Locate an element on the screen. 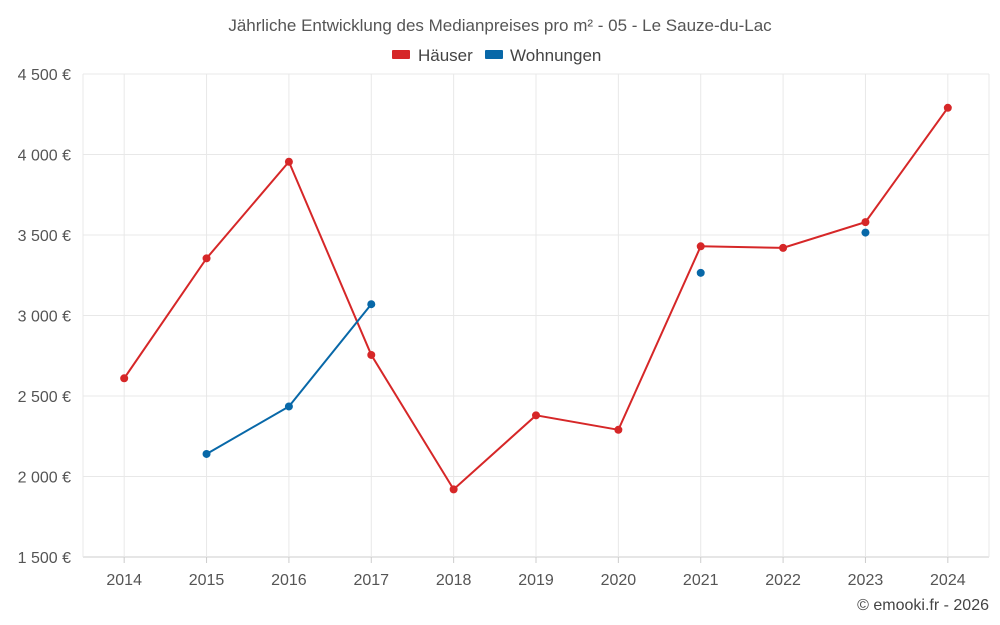 The height and width of the screenshot is (625, 1000). x-tick-label: 2022 is located at coordinates (783, 580).